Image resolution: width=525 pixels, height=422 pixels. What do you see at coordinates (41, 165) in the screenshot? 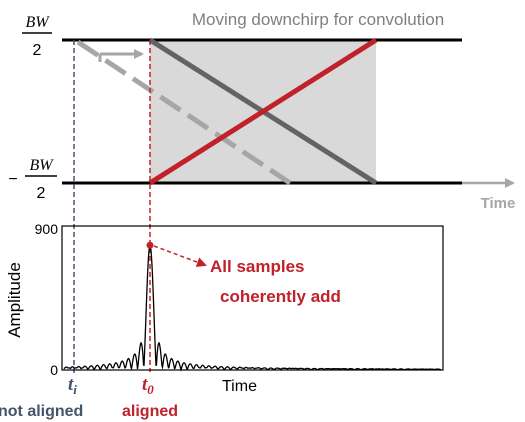
I see `bw-bottom-numerator: BW` at bounding box center [41, 165].